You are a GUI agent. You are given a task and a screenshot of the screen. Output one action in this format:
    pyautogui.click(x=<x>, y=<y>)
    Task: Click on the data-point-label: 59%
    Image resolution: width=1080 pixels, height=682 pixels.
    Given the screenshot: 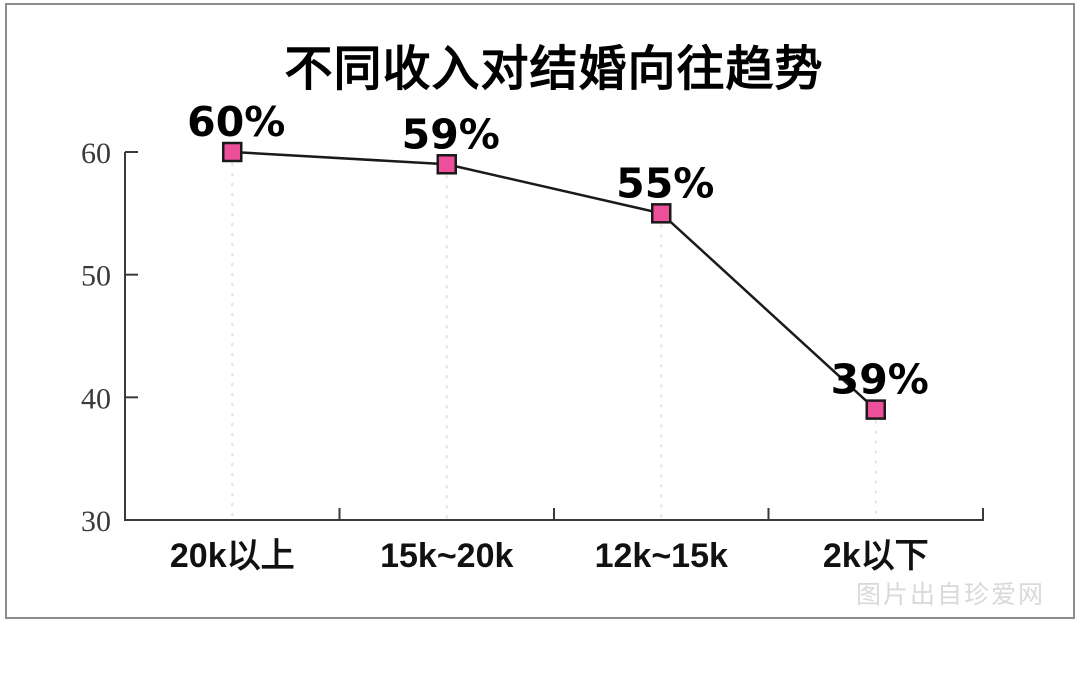 What is the action you would take?
    pyautogui.click(x=451, y=134)
    